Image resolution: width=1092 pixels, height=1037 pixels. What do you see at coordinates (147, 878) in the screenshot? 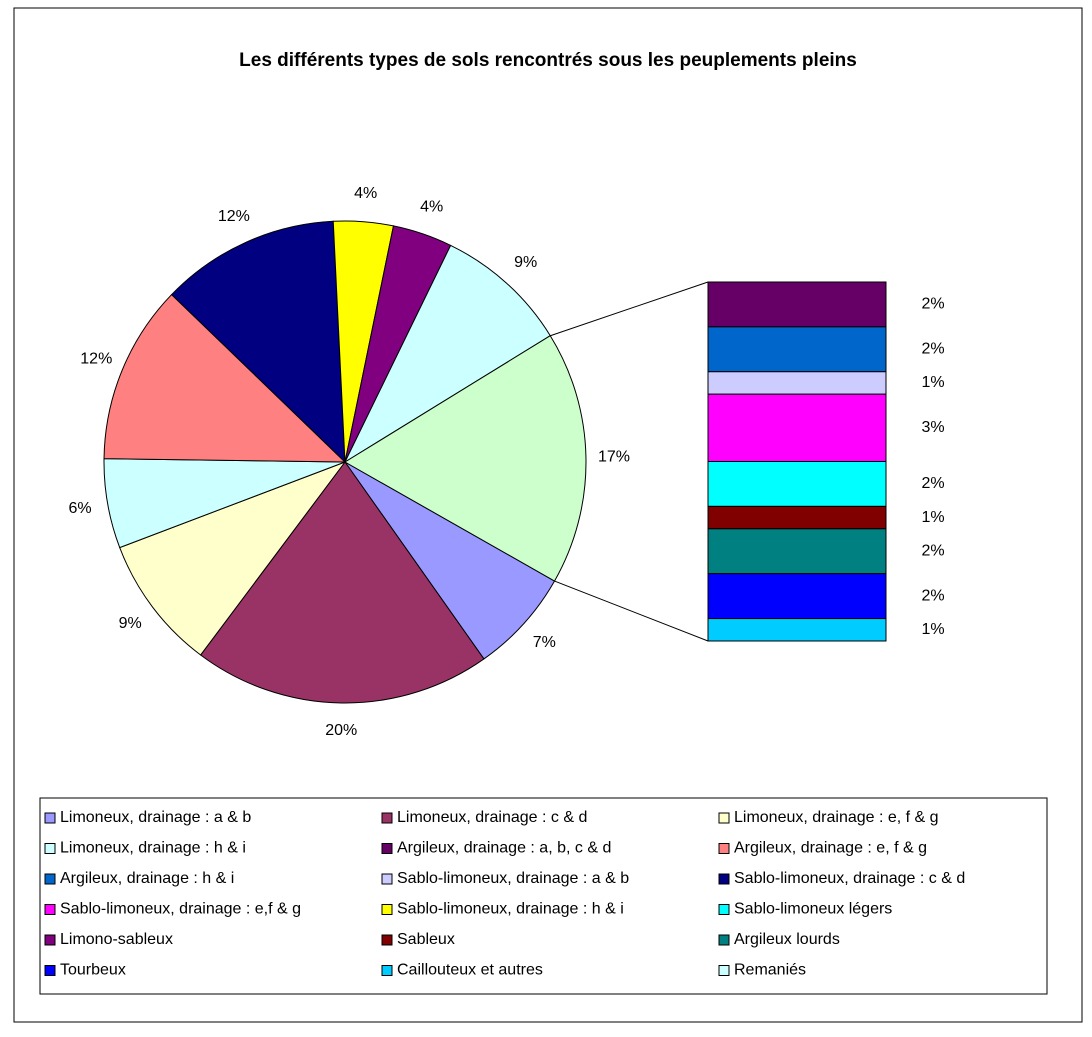
I see `legend-label: Argileux, drainage : h & i` at bounding box center [147, 878].